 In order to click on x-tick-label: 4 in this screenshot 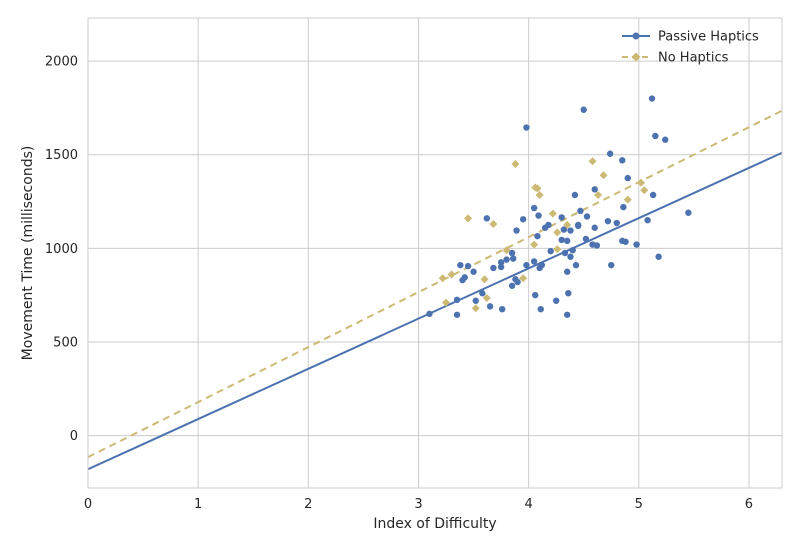, I will do `click(528, 504)`.